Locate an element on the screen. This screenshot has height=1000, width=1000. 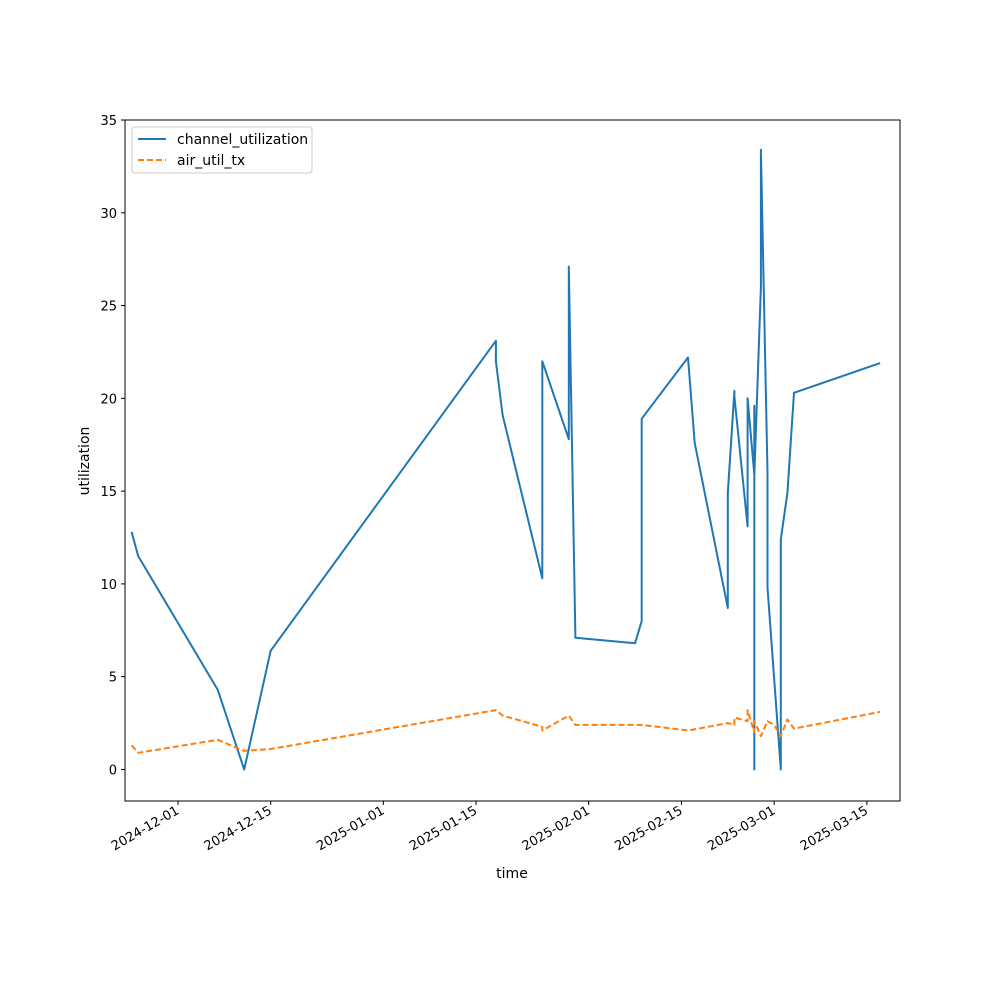
y-tick-label: 20 is located at coordinates (108, 399).